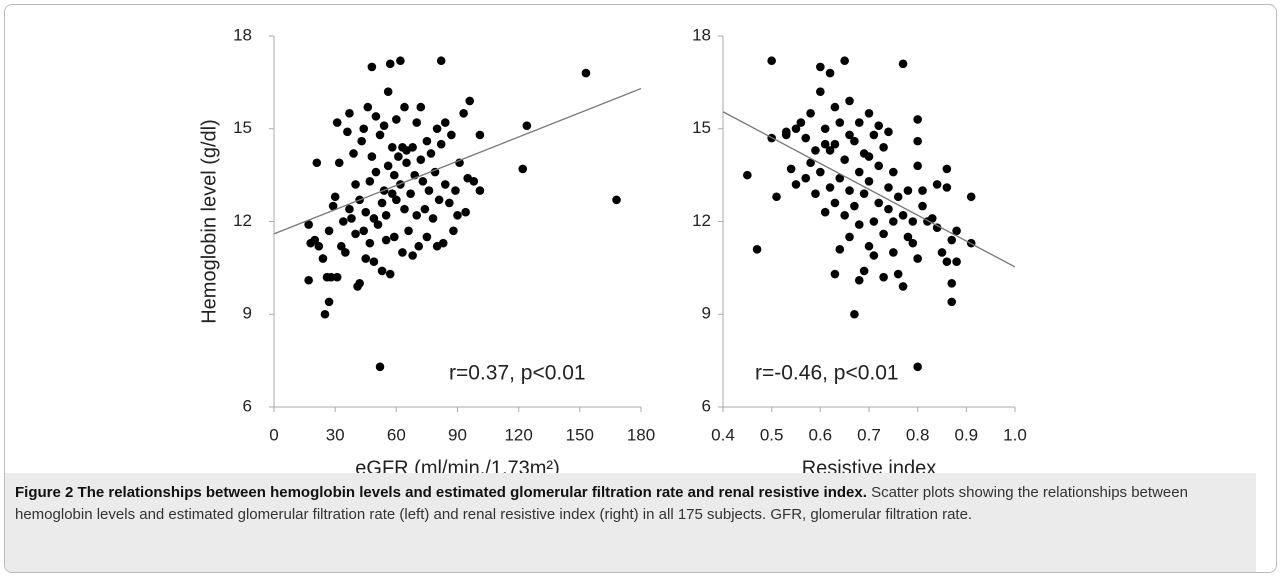  What do you see at coordinates (44, 492) in the screenshot?
I see `caption-label: Figure 2` at bounding box center [44, 492].